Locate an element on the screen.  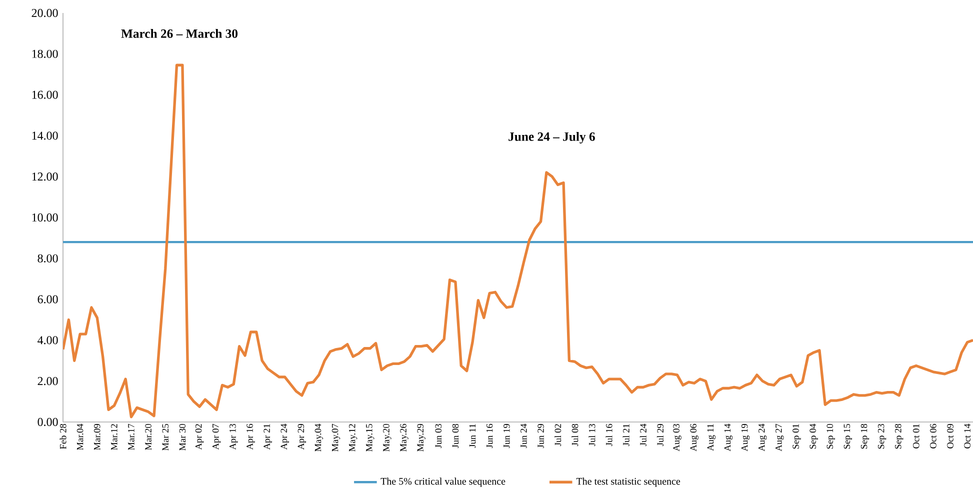
x-tick-label: Apr 29 is located at coordinates (302, 437).